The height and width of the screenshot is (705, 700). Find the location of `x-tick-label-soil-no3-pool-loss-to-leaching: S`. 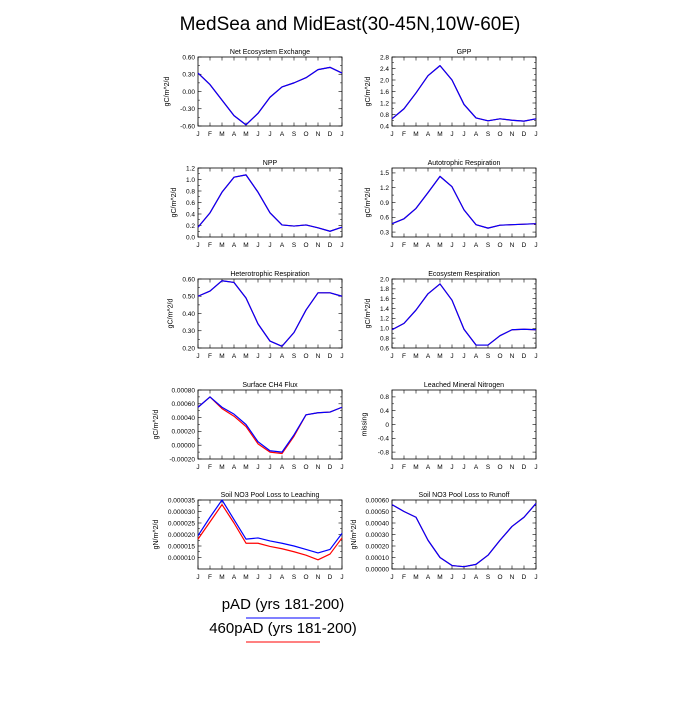

x-tick-label-soil-no3-pool-loss-to-leaching: S is located at coordinates (294, 577).